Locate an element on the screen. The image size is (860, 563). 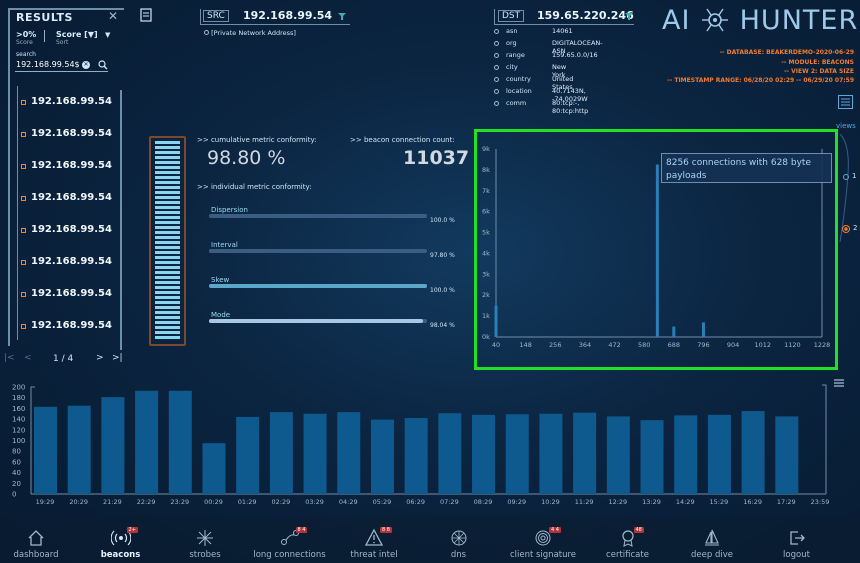
first-page-icon: |< is located at coordinates (9, 358).